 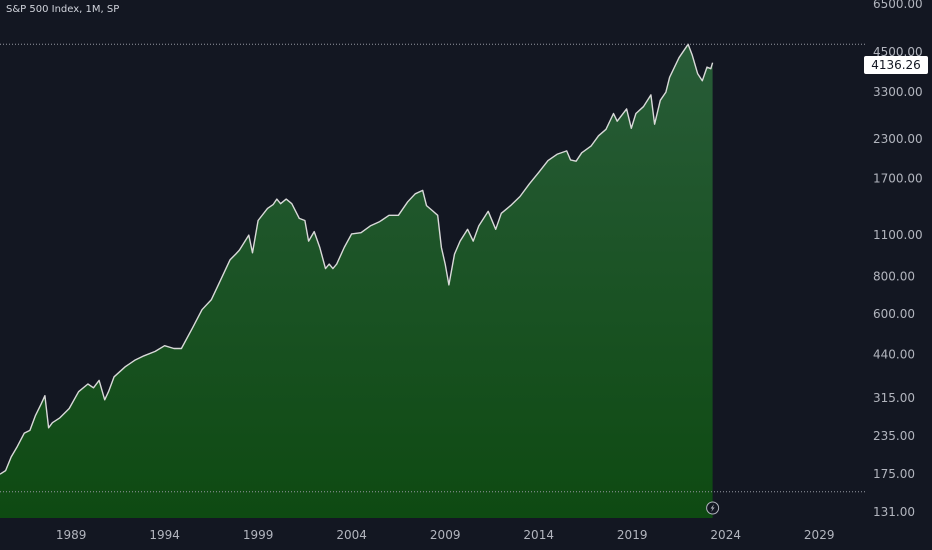 I want to click on lightning-bolt-icon, so click(x=713, y=508).